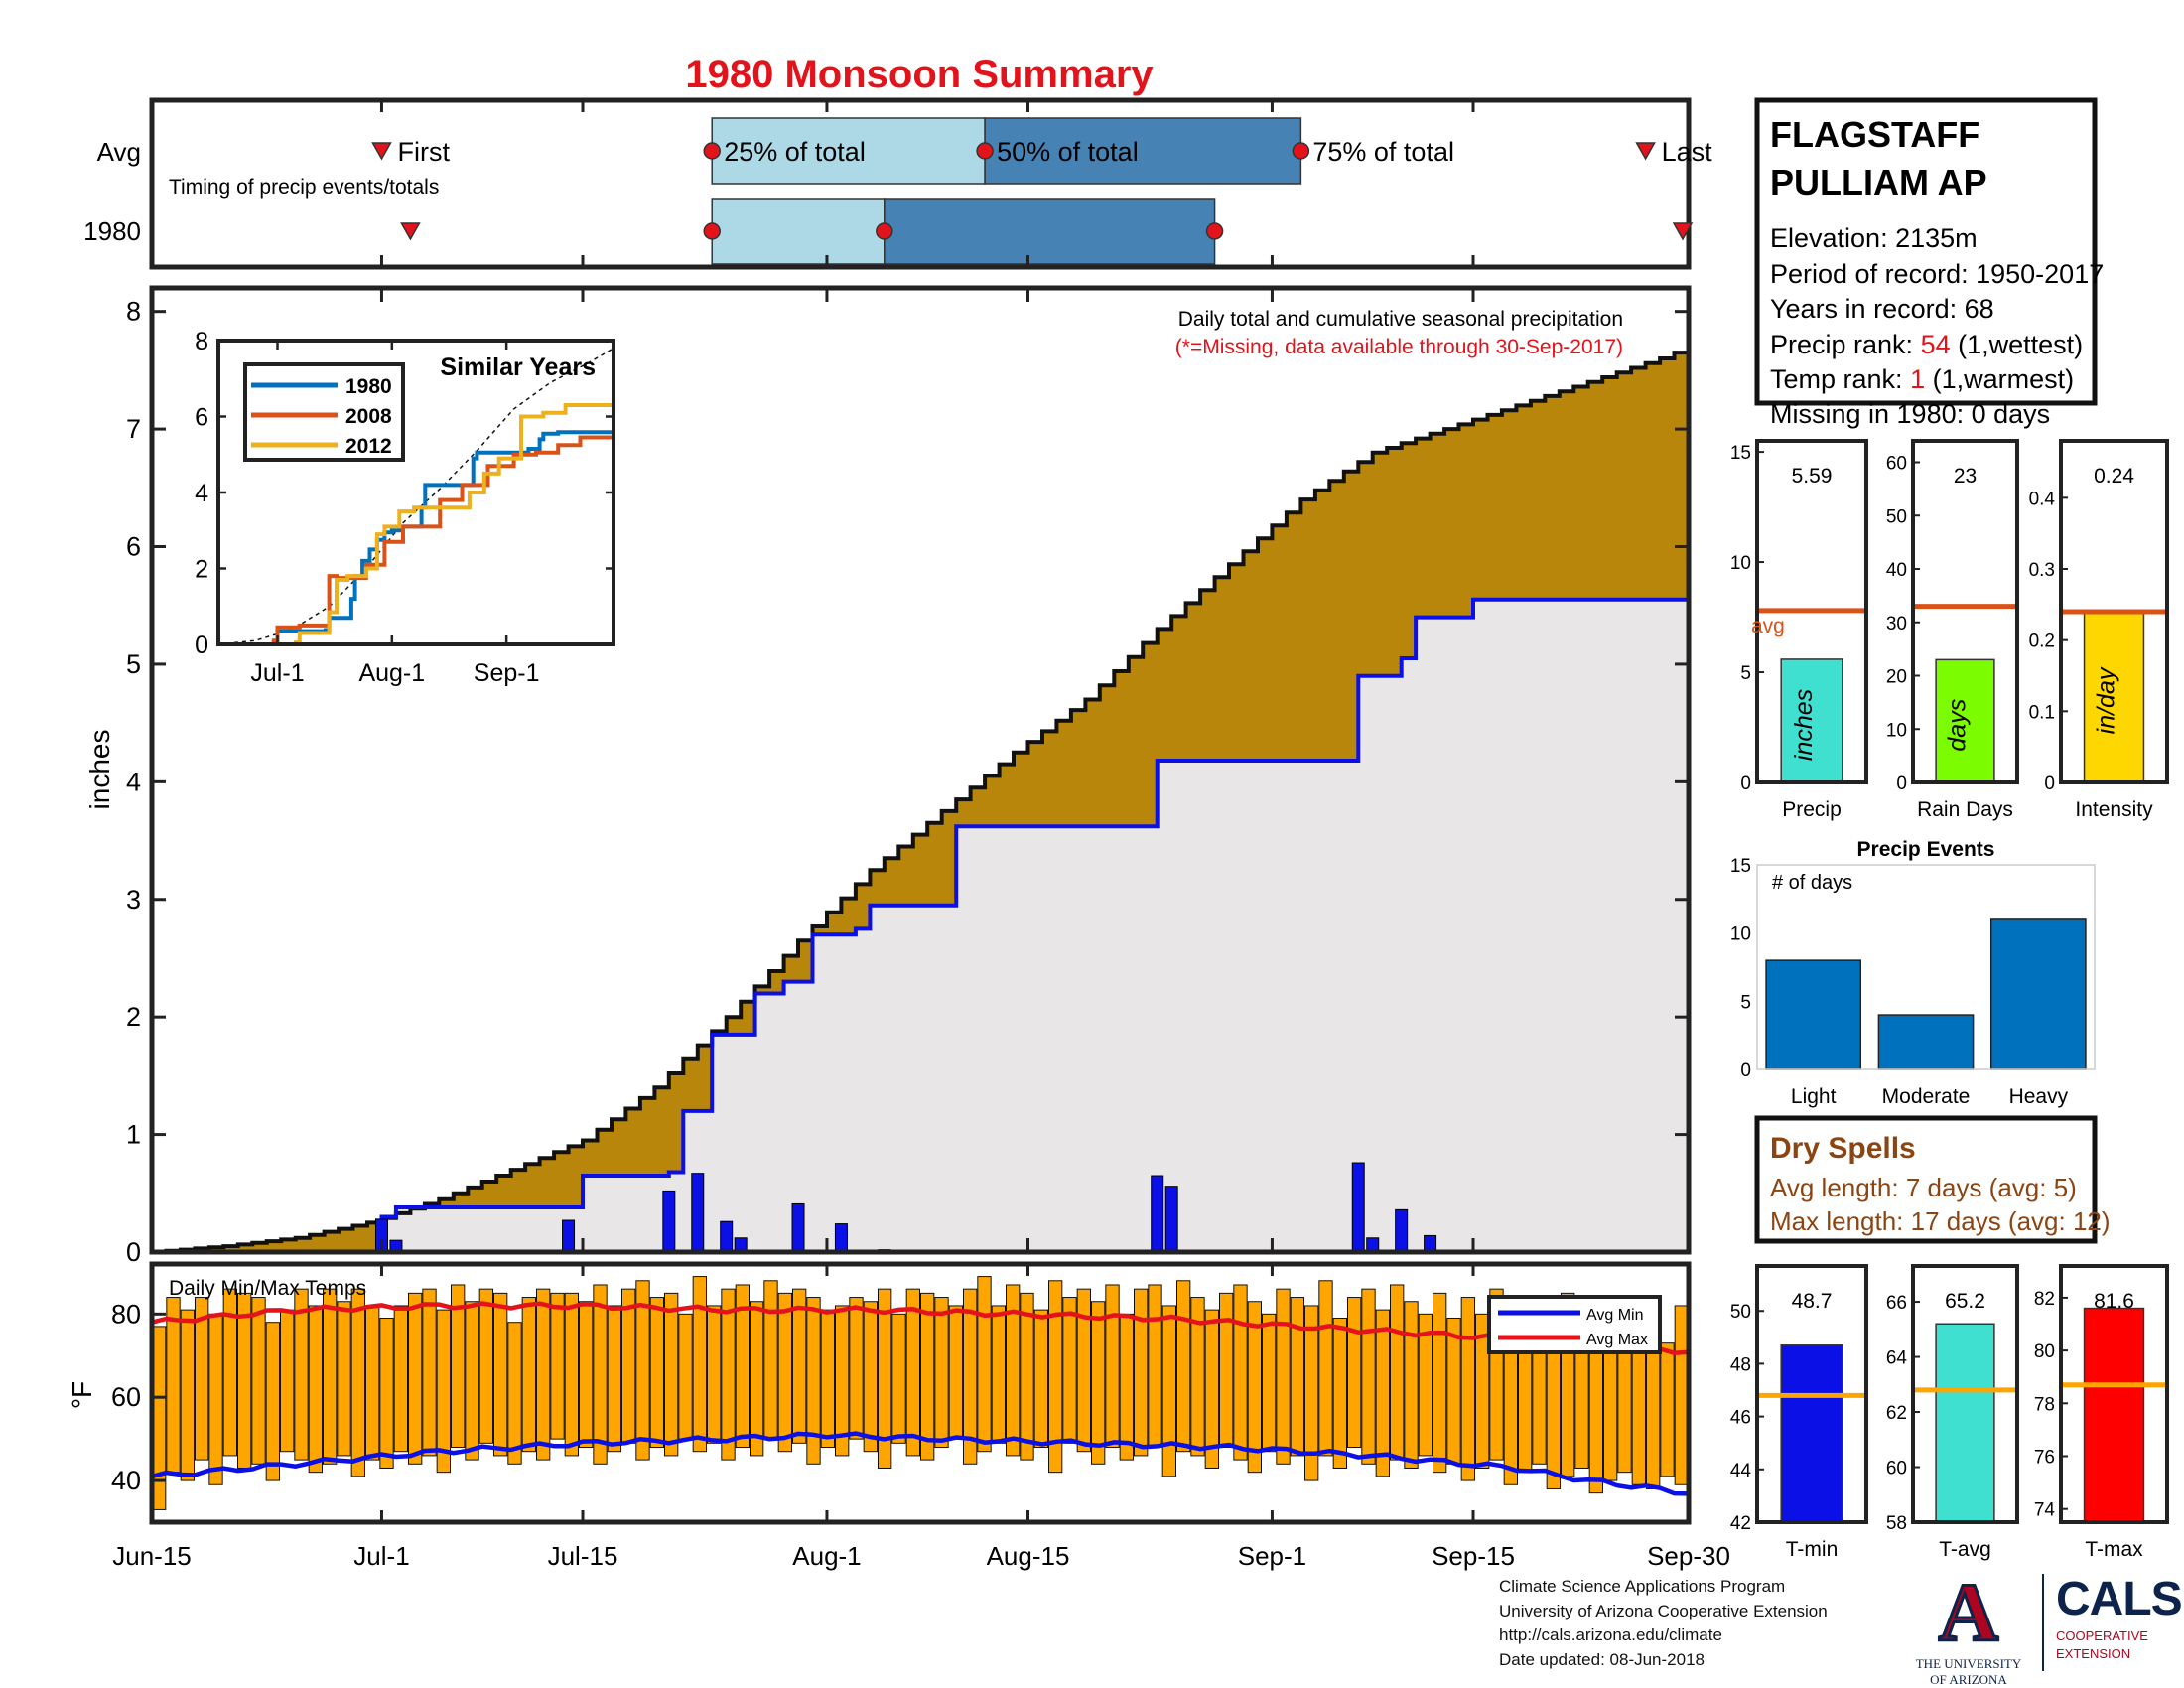 Image resolution: width=2184 pixels, height=1688 pixels. Describe the element at coordinates (2042, 570) in the screenshot. I see `stat-y-tick-label: 0.3` at that location.